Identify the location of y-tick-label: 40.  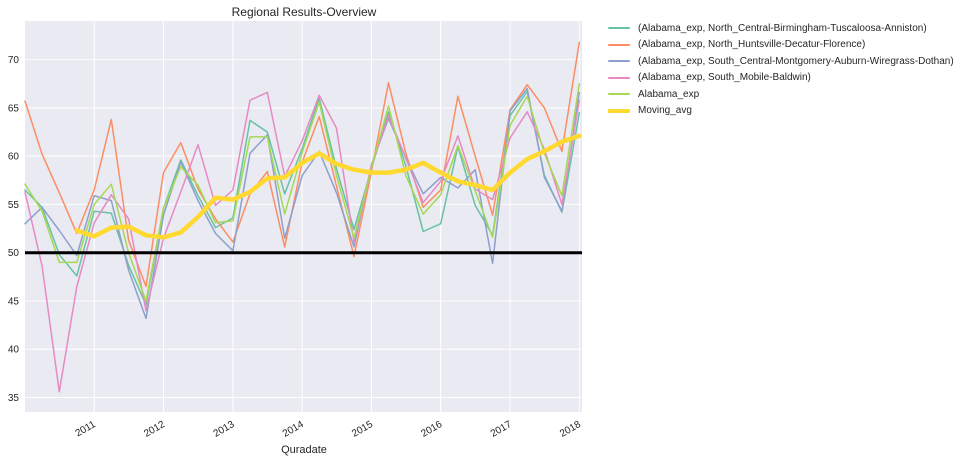
(14, 350).